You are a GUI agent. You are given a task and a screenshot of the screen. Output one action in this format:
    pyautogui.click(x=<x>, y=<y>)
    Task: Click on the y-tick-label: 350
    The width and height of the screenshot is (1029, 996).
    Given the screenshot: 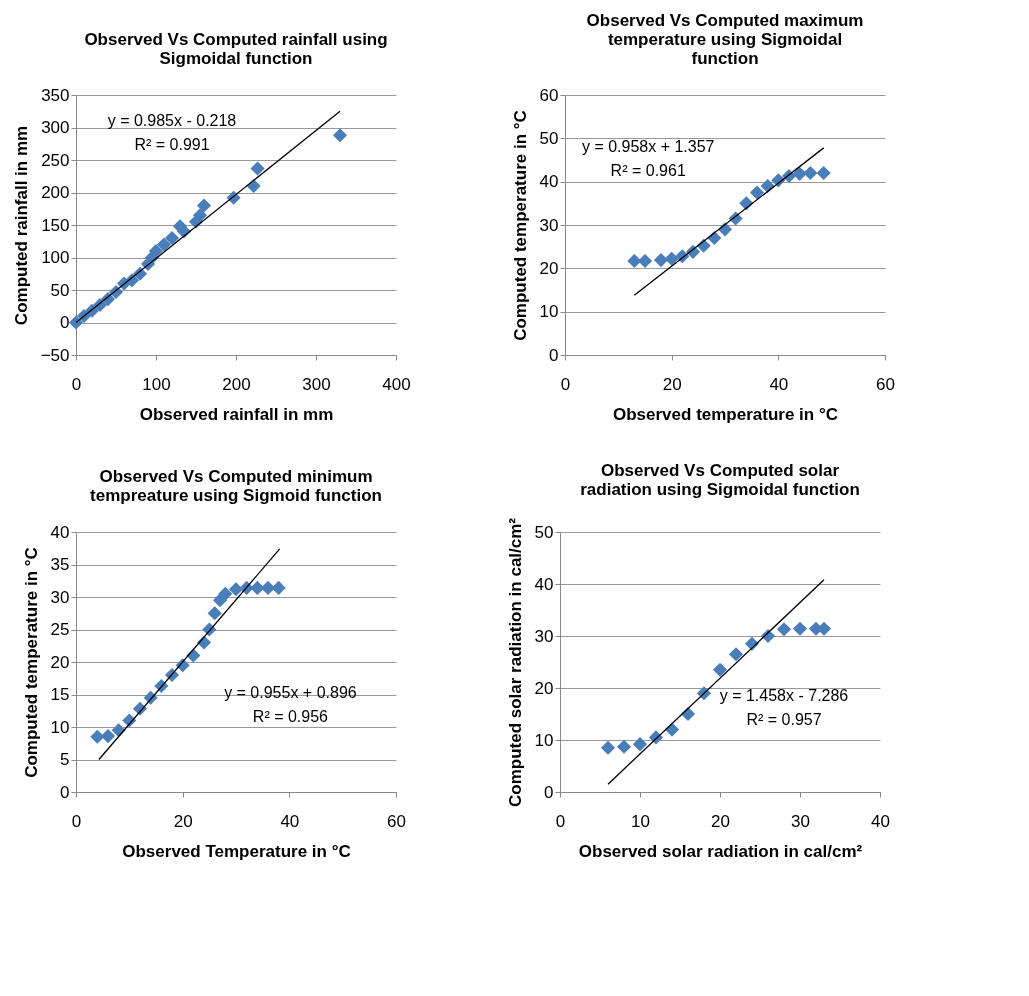 What is the action you would take?
    pyautogui.click(x=55, y=95)
    